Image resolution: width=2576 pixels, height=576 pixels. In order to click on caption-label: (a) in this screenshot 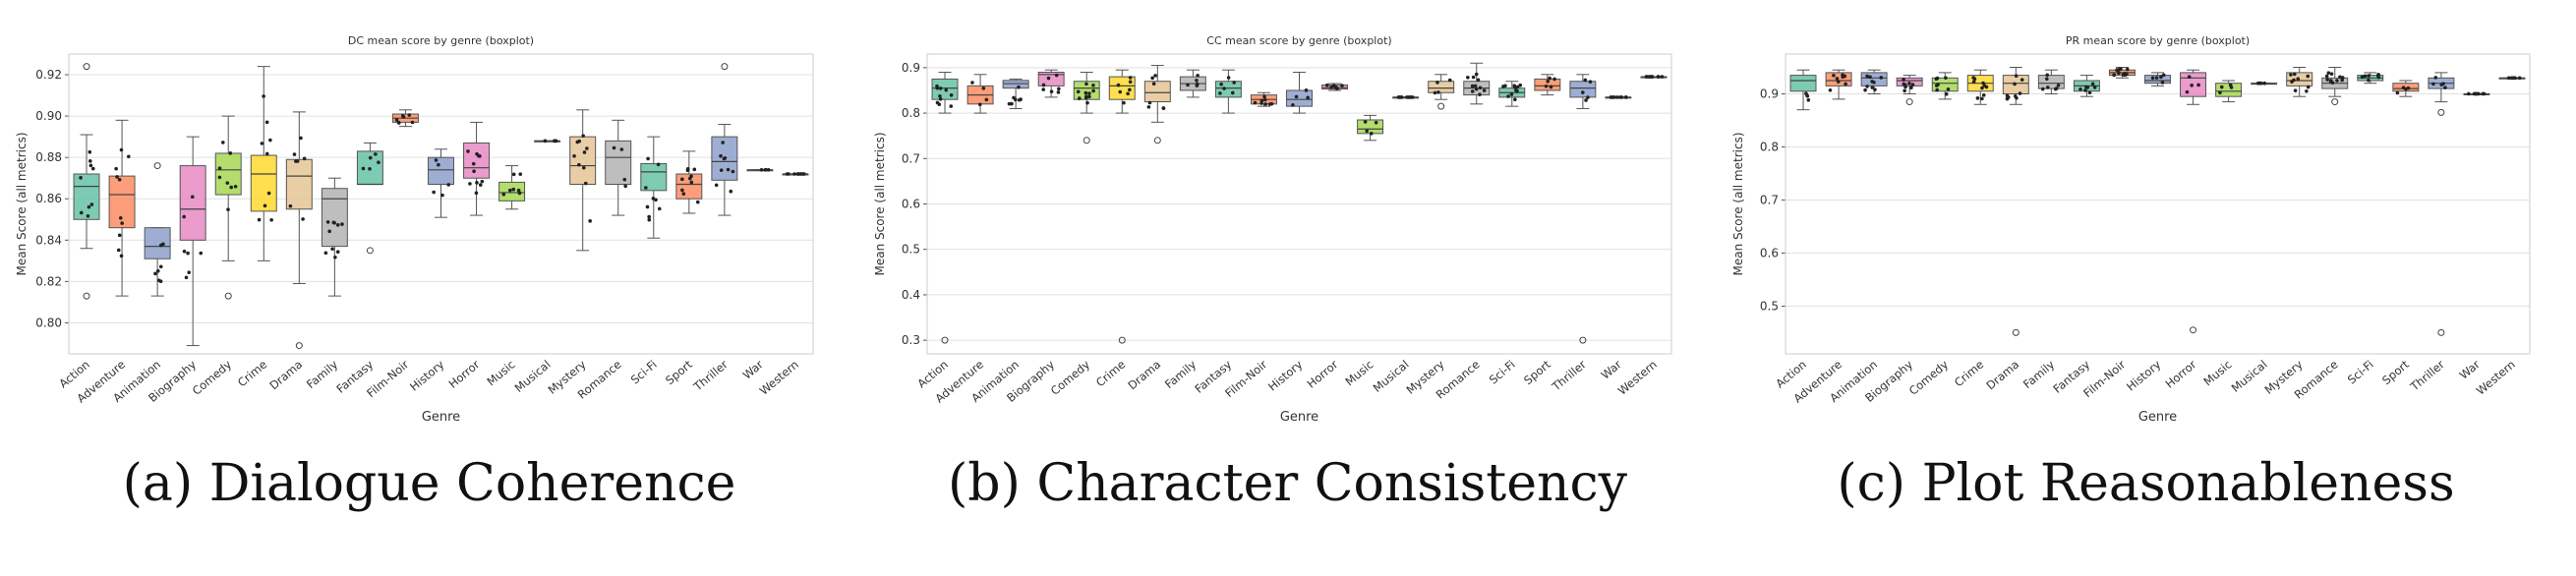, I will do `click(158, 483)`.